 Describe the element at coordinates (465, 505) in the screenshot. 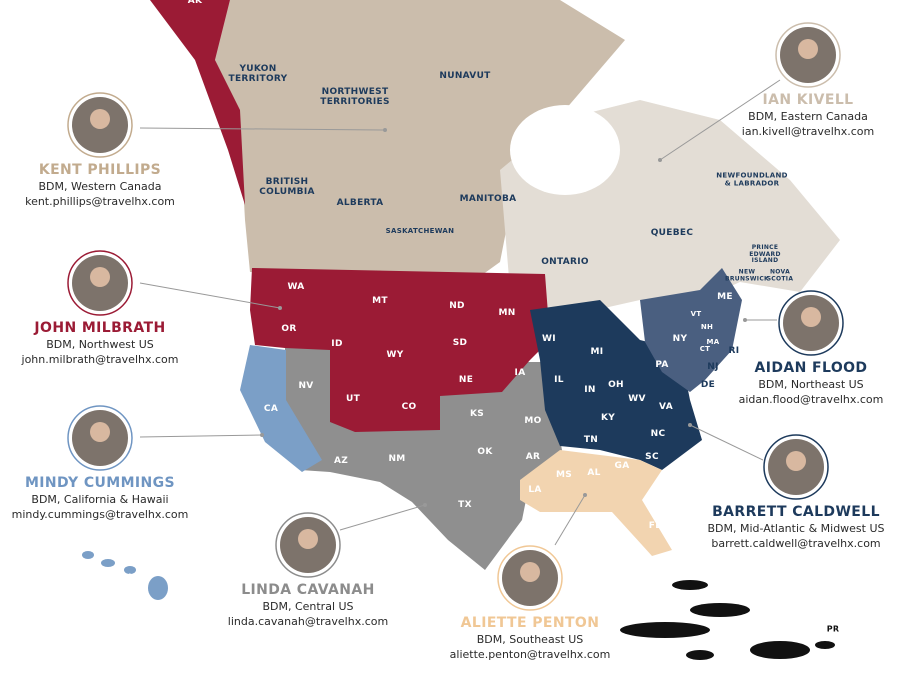

I see `region-label: TX` at that location.